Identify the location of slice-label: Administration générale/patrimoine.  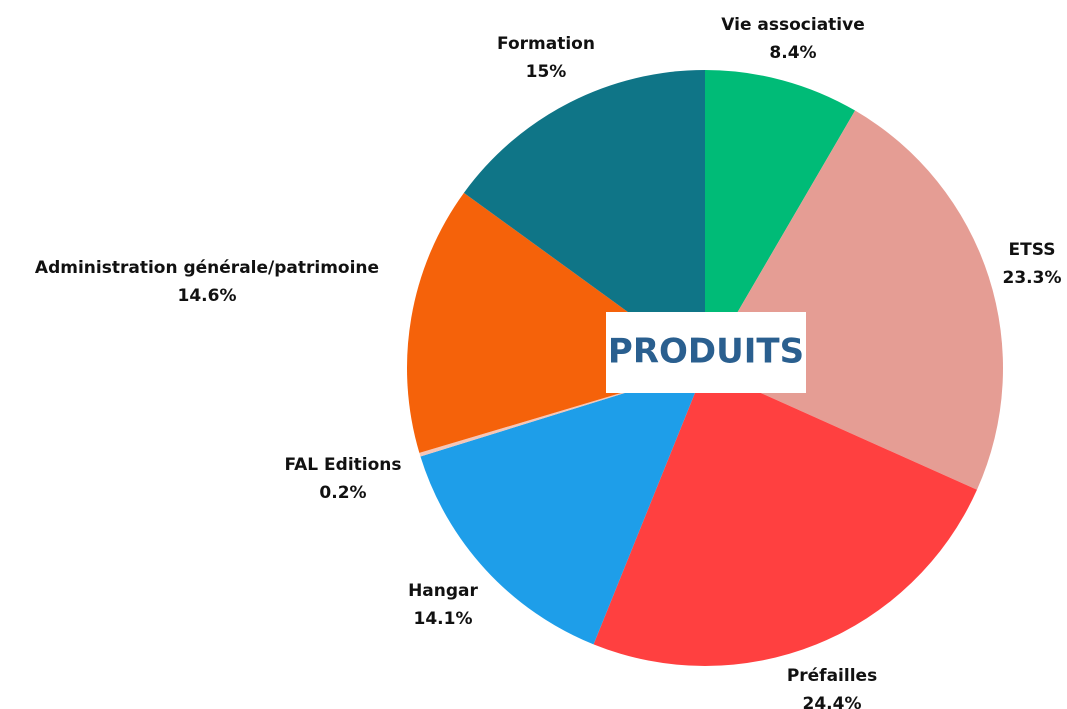
(207, 268).